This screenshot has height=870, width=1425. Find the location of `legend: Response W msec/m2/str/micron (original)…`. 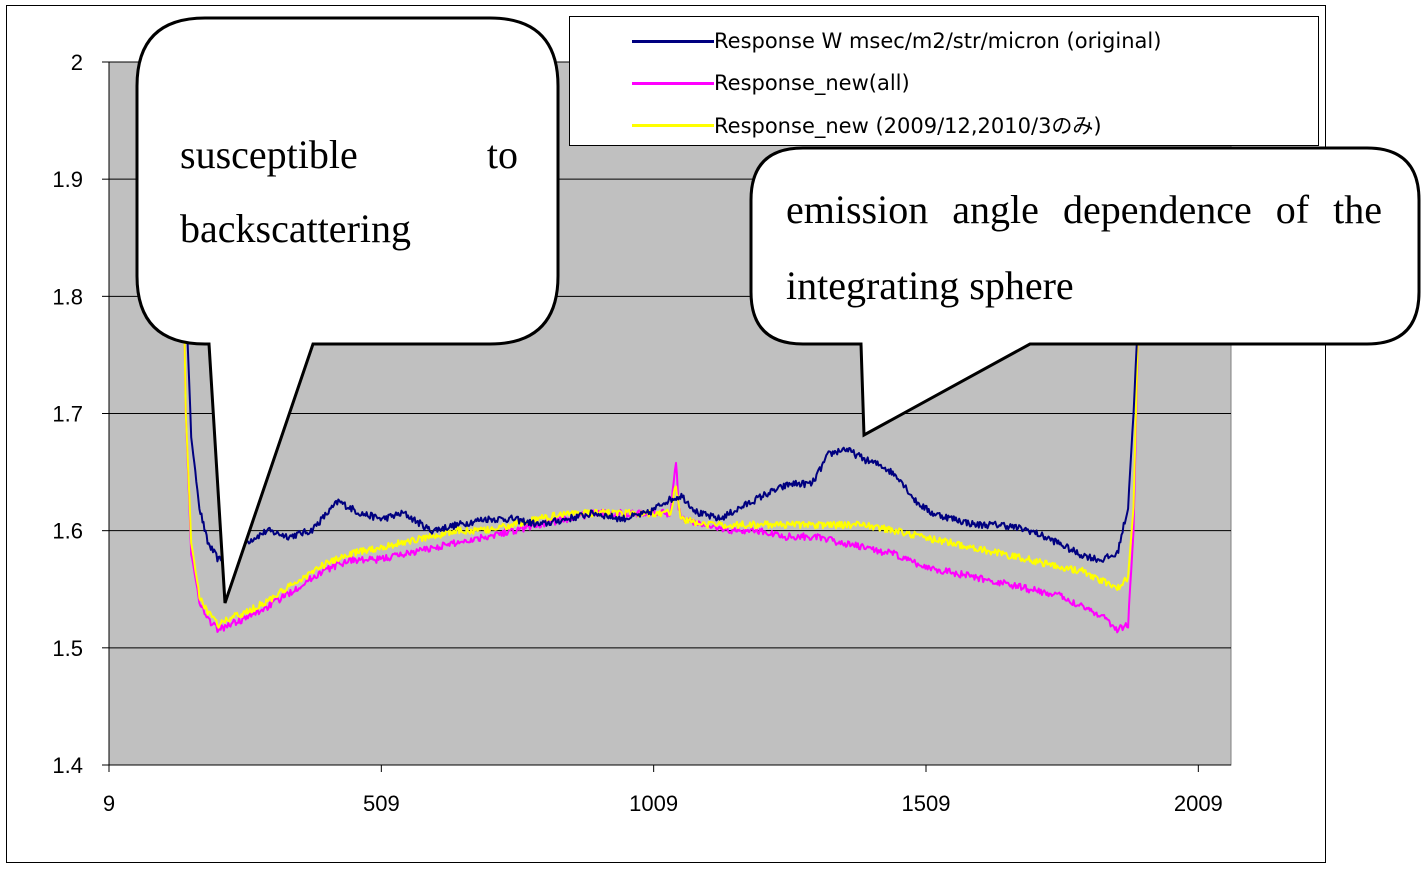

legend: Response W msec/m2/str/micron (original)… is located at coordinates (944, 81).